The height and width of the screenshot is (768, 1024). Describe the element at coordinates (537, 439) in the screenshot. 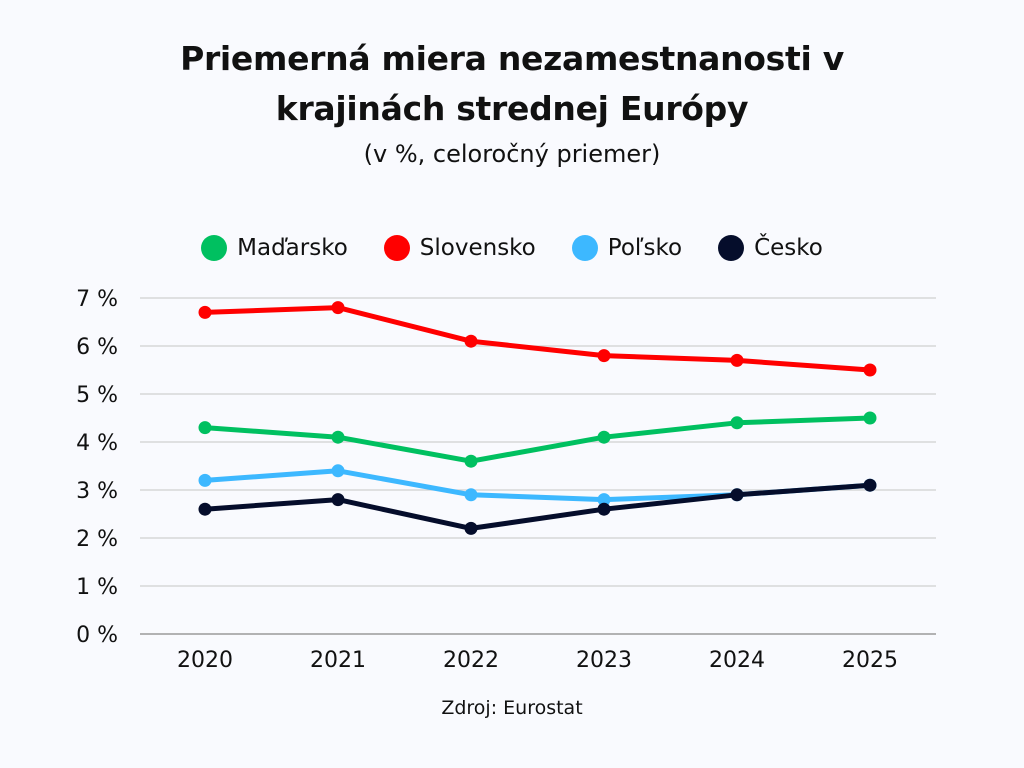

I see `series-line-madarsko` at that location.